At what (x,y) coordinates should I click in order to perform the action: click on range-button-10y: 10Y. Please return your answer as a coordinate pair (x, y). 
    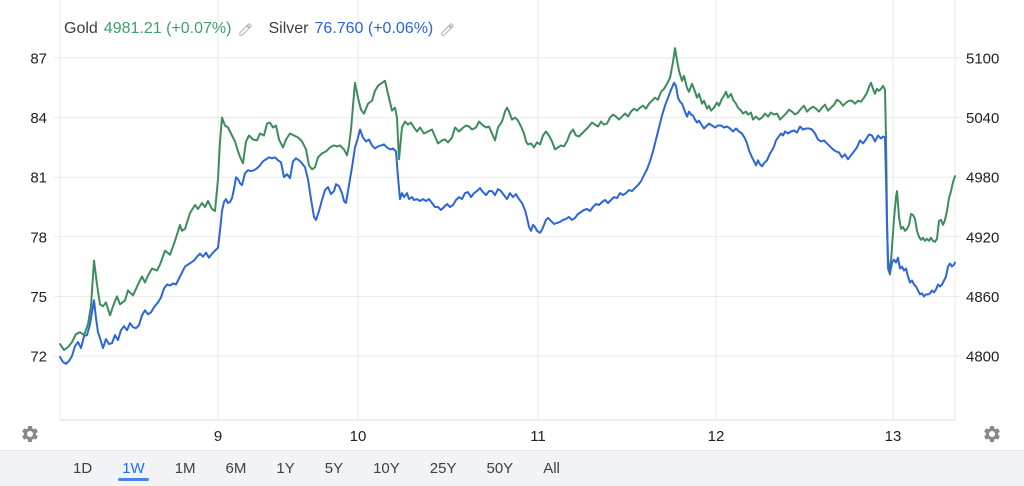
    Looking at the image, I should click on (386, 468).